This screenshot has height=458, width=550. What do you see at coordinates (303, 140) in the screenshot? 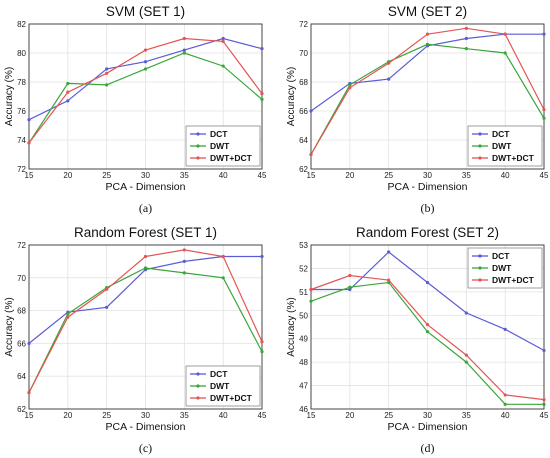
I see `y-tick-label: 64` at bounding box center [303, 140].